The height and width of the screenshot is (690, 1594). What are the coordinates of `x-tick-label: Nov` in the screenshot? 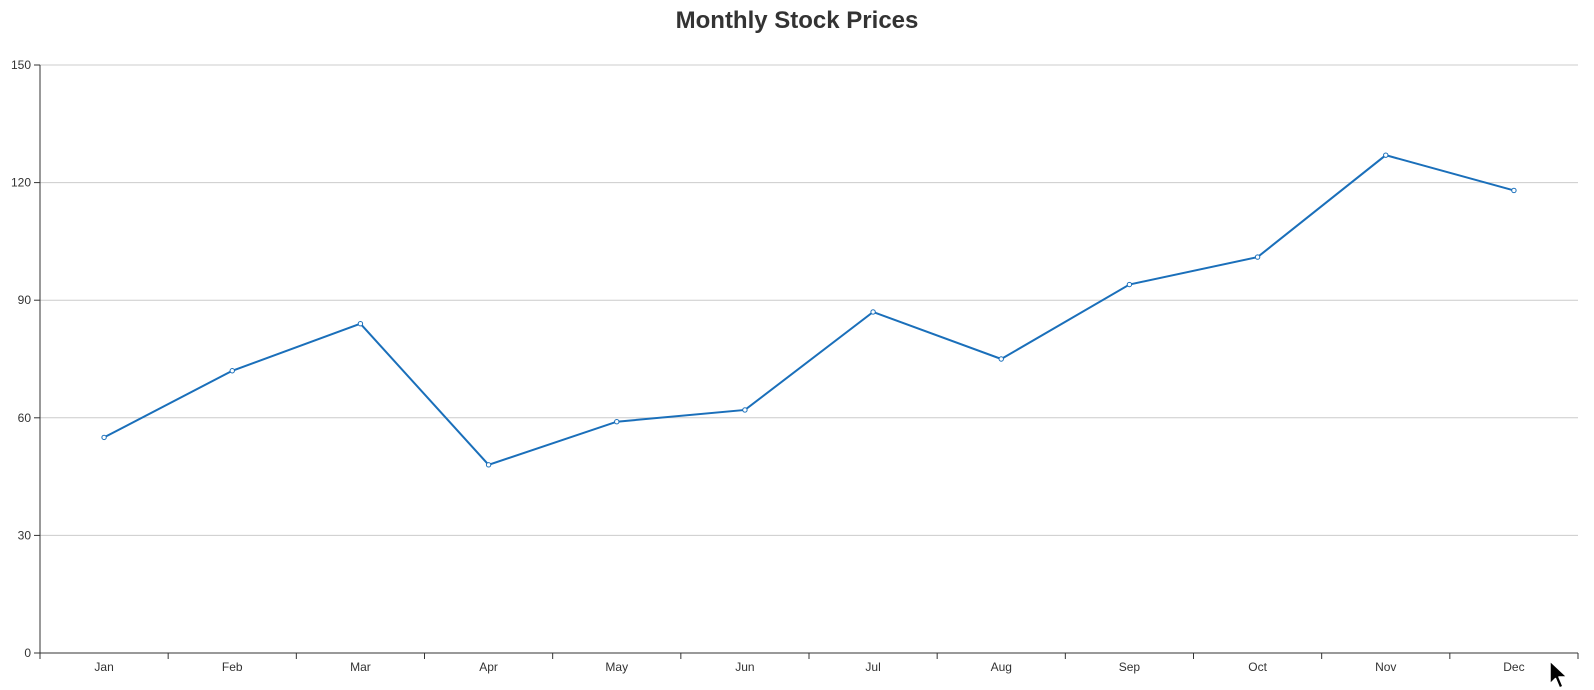 It's located at (1385, 667).